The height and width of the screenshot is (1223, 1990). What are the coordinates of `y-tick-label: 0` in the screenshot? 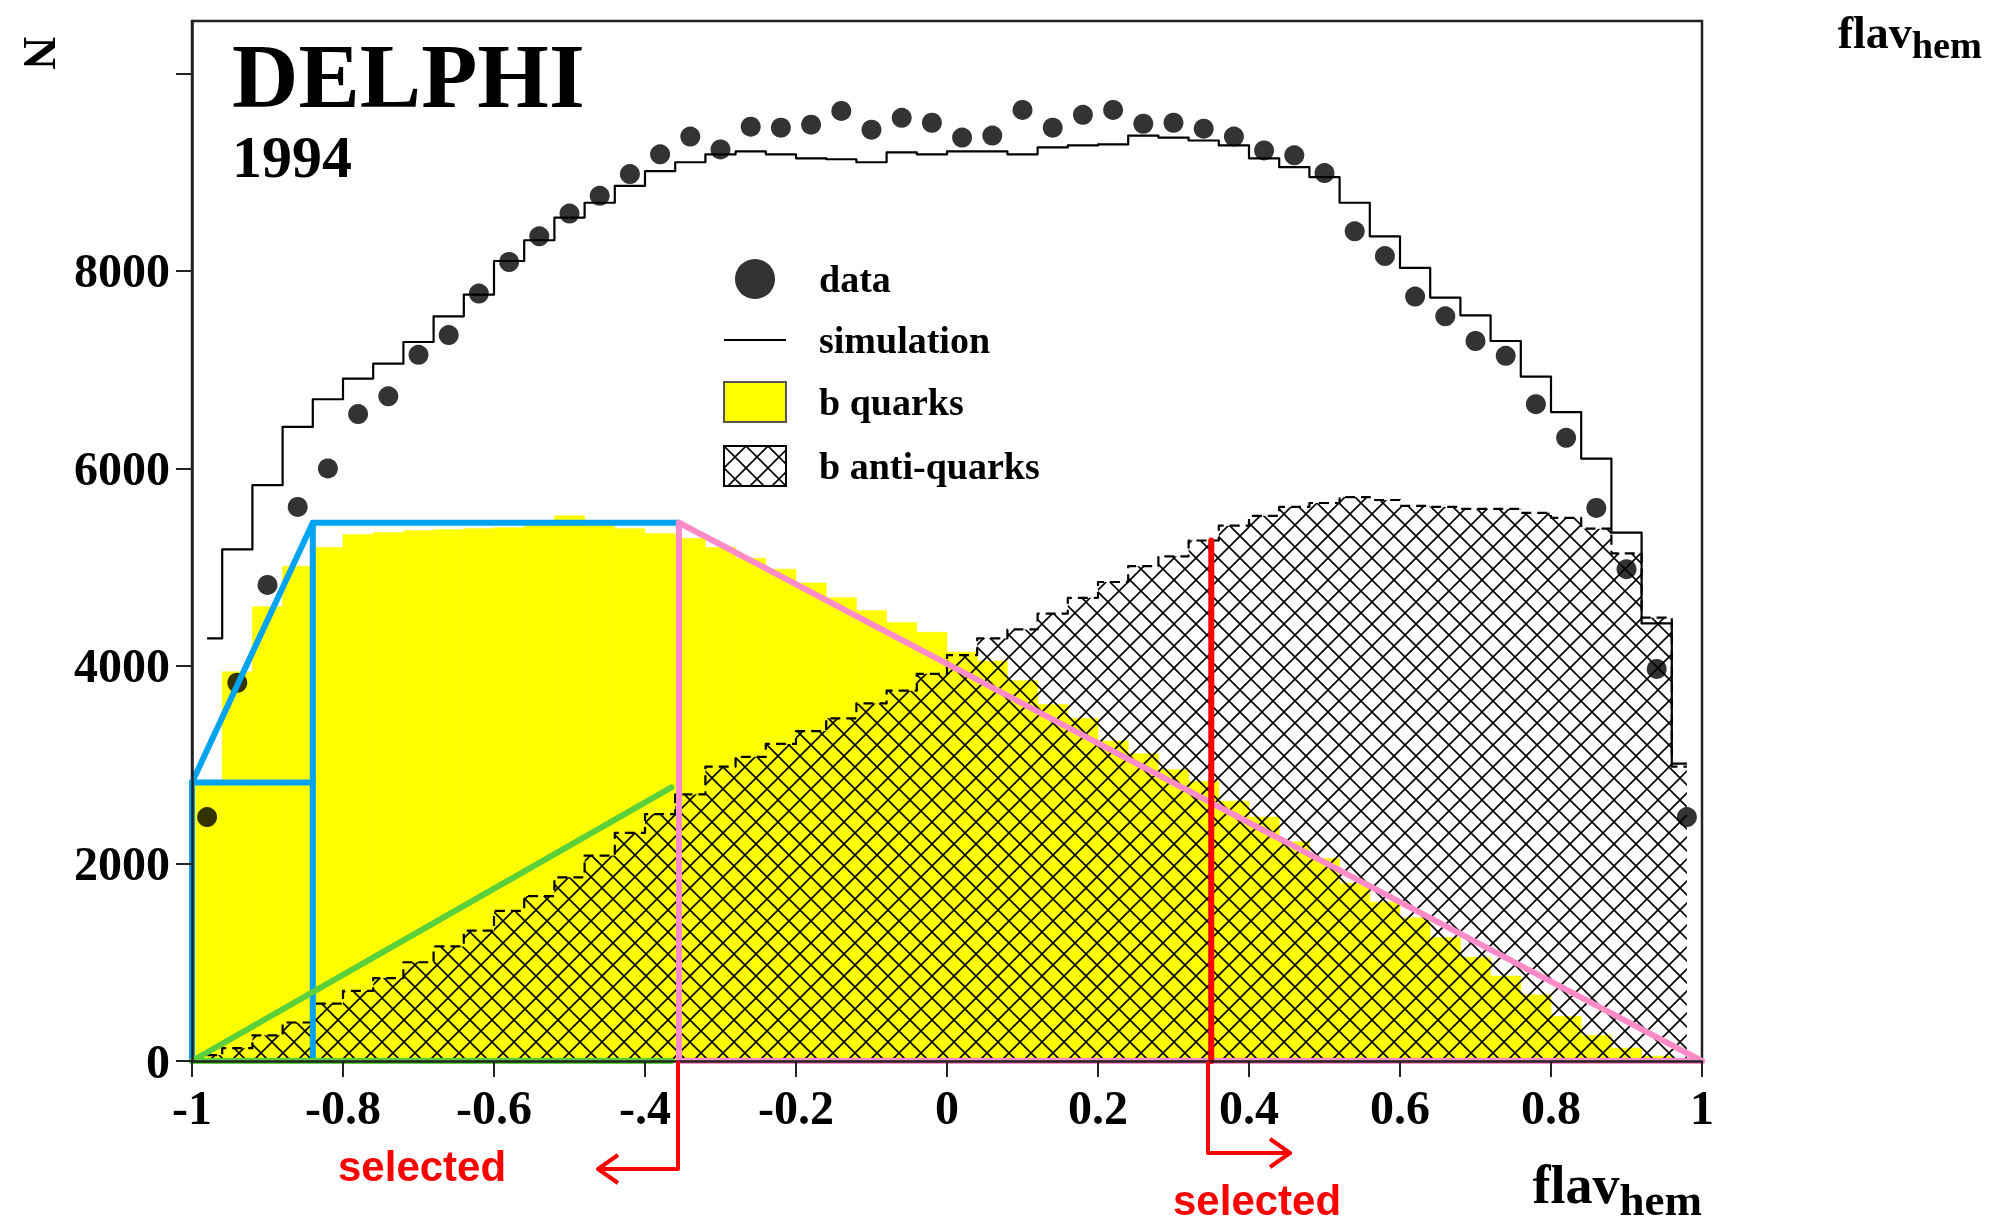 It's located at (158, 1061).